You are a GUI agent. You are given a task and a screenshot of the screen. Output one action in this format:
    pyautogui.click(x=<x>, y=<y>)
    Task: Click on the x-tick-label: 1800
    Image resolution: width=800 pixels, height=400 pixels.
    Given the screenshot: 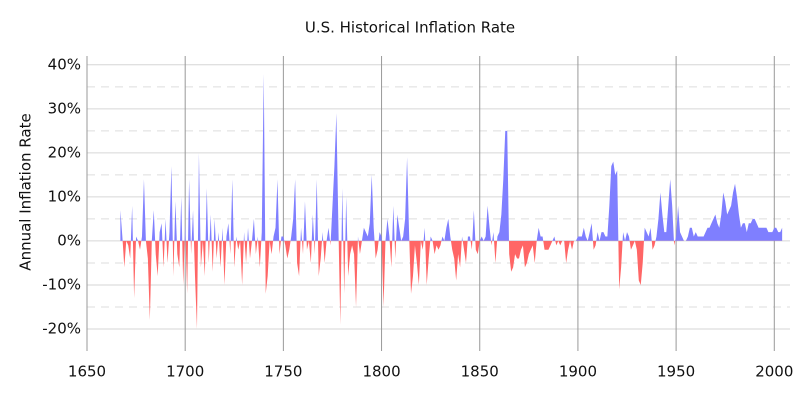 What is the action you would take?
    pyautogui.click(x=381, y=372)
    